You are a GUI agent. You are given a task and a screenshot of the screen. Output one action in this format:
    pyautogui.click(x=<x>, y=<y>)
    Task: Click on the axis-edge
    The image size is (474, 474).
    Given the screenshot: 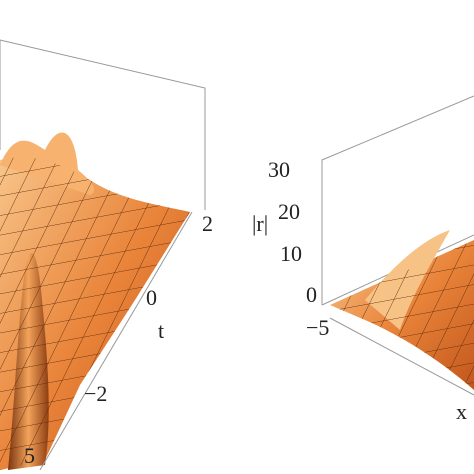 What is the action you would take?
    pyautogui.click(x=401, y=356)
    